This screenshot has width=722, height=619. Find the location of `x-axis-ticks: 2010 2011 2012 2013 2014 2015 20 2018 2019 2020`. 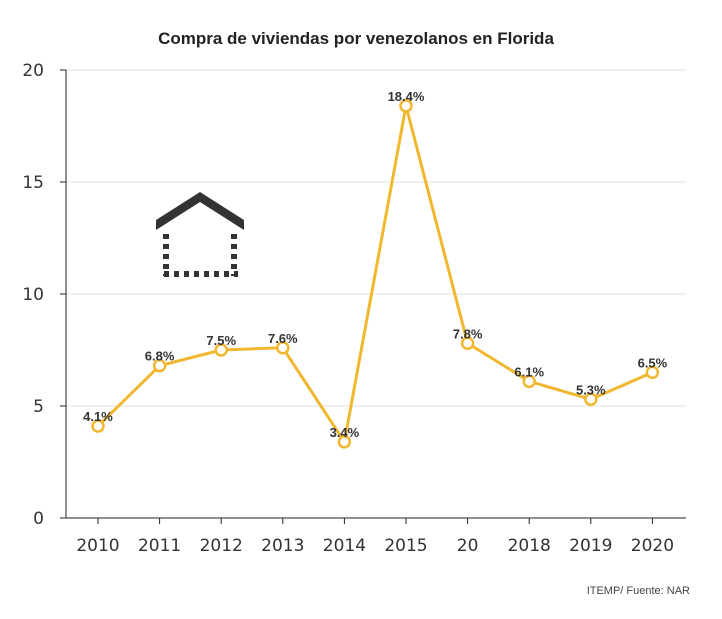

x-axis-ticks: 2010 2011 2012 2013 2014 2015 20 2018 2019 2020 is located at coordinates (375, 537).